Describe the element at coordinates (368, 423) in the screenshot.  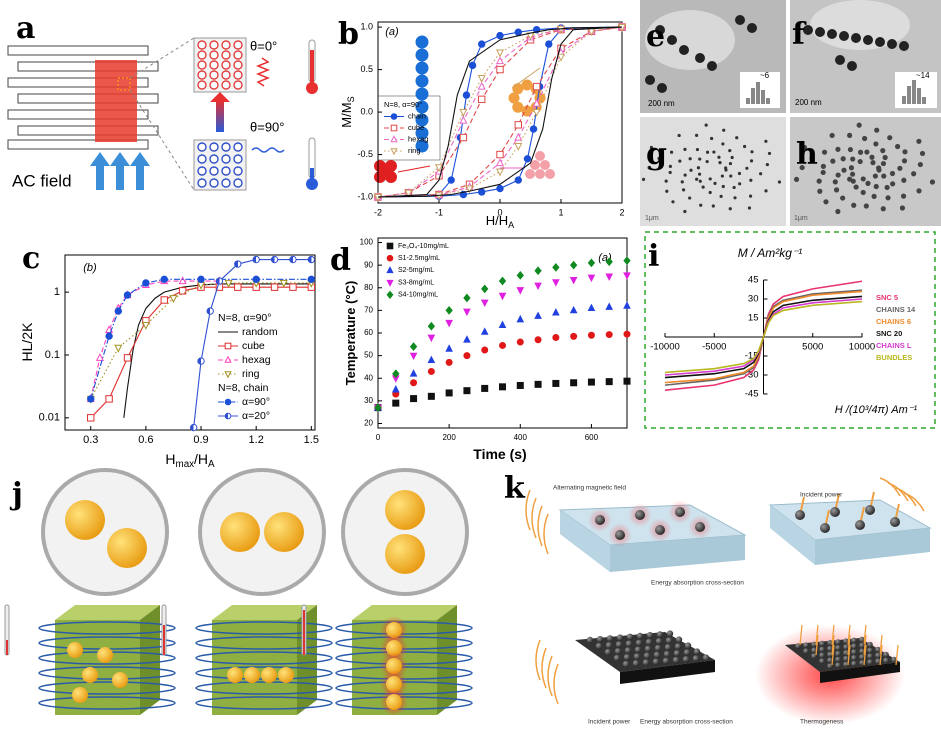
I see `y-tick-label: 20` at that location.